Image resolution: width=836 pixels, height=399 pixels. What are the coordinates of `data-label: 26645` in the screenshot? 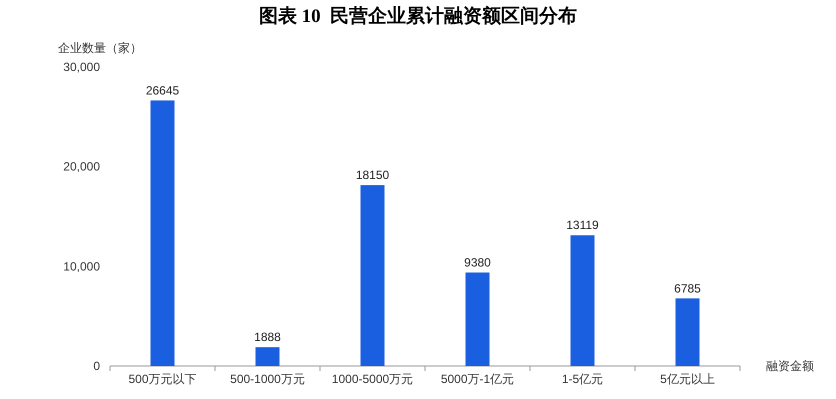 It's located at (163, 90).